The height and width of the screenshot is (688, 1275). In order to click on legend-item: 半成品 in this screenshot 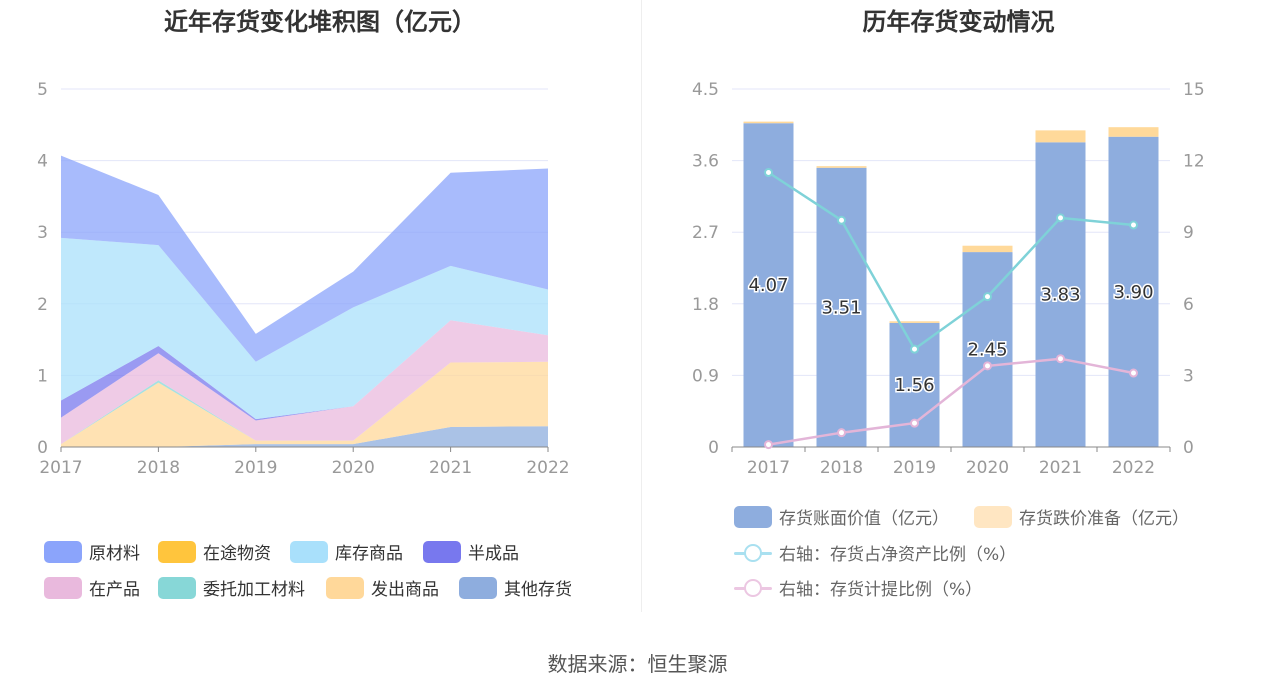, I will do `click(471, 551)`.